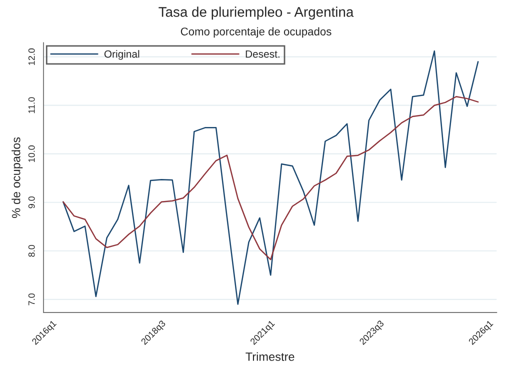 Image resolution: width=512 pixels, height=372 pixels. I want to click on y-tick-label: 8.0, so click(31, 250).